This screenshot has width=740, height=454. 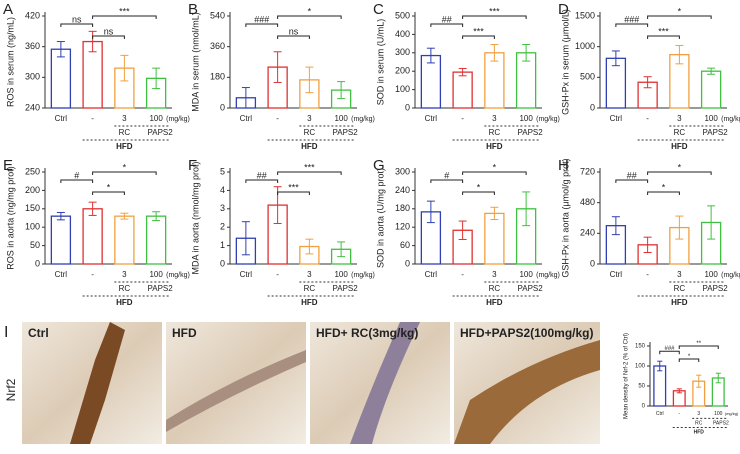 I want to click on micrograph-caption: HFD+ RC(3mg/kg), so click(x=367, y=333).